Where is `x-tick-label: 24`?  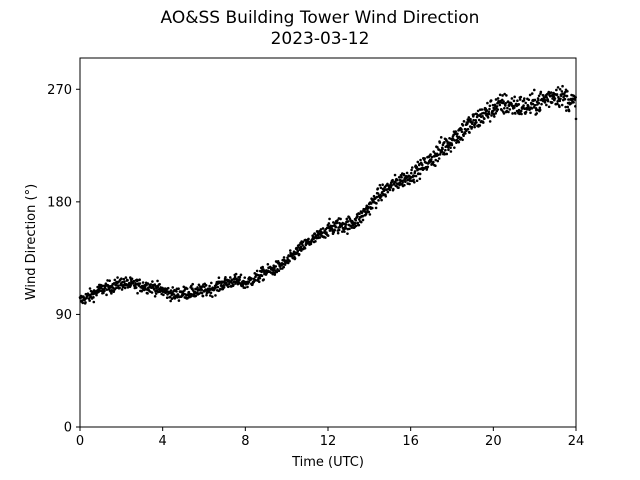 x-tick-label: 24 is located at coordinates (576, 441).